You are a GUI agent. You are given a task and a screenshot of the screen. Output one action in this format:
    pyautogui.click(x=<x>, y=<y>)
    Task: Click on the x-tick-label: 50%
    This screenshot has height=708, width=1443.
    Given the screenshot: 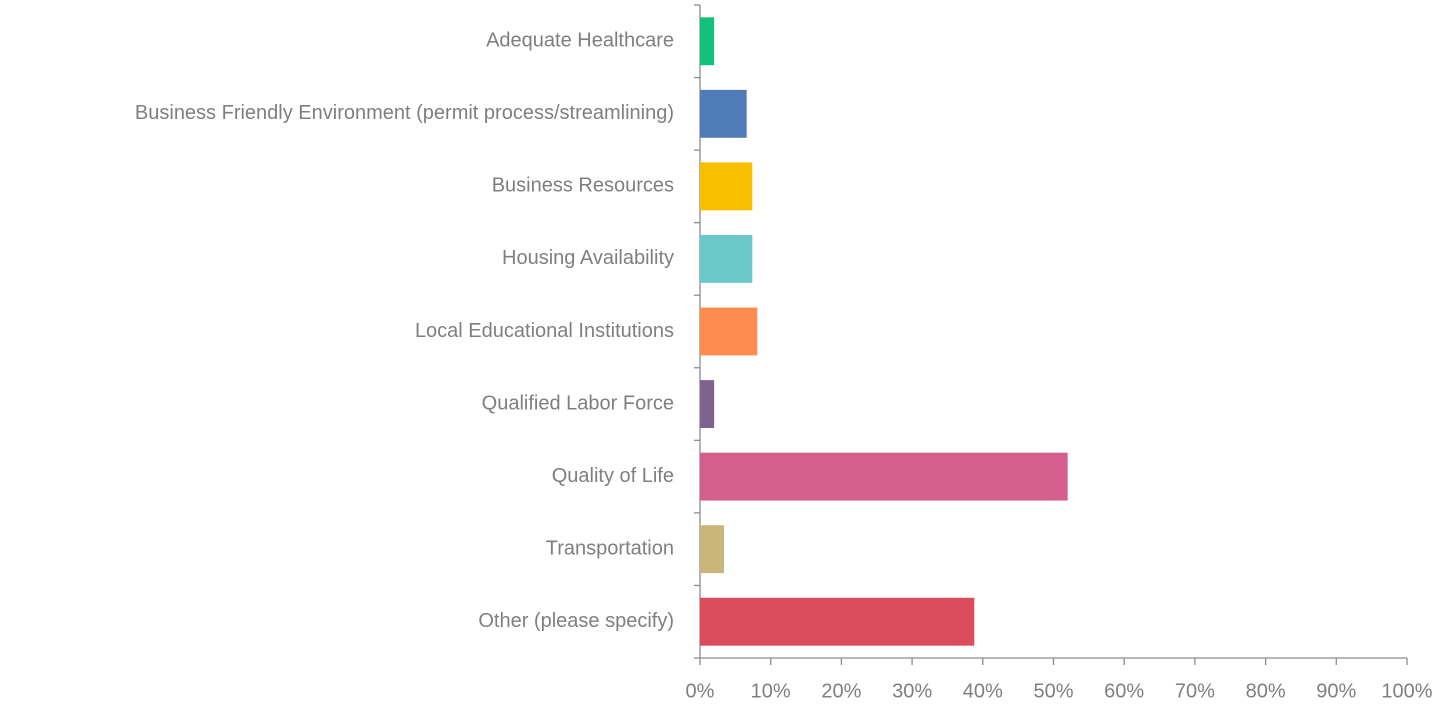 What is the action you would take?
    pyautogui.click(x=1053, y=691)
    